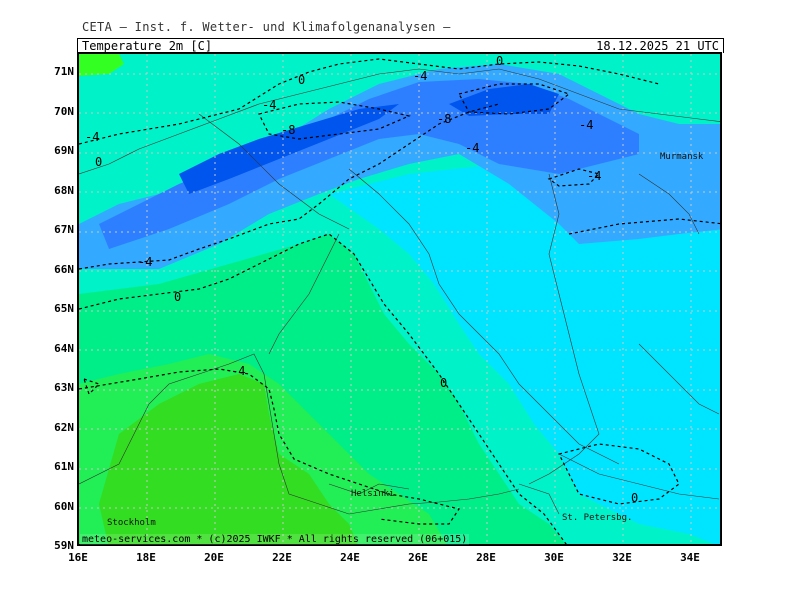  Describe the element at coordinates (64, 190) in the screenshot. I see `lat-tick: 68N` at that location.